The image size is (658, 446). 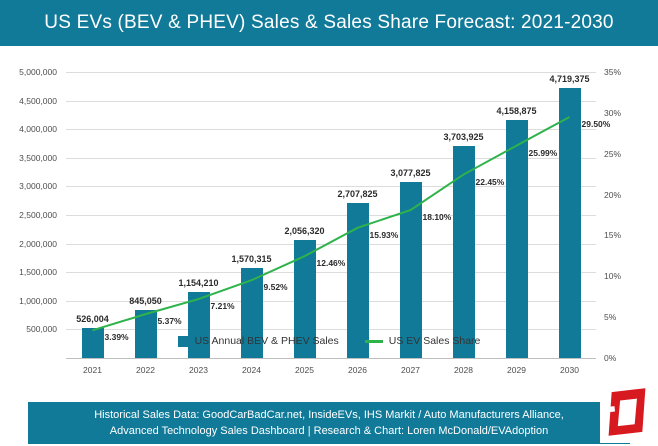 I want to click on legend-item-sales: US Annual BEV & PHEV Sales, so click(x=258, y=341).